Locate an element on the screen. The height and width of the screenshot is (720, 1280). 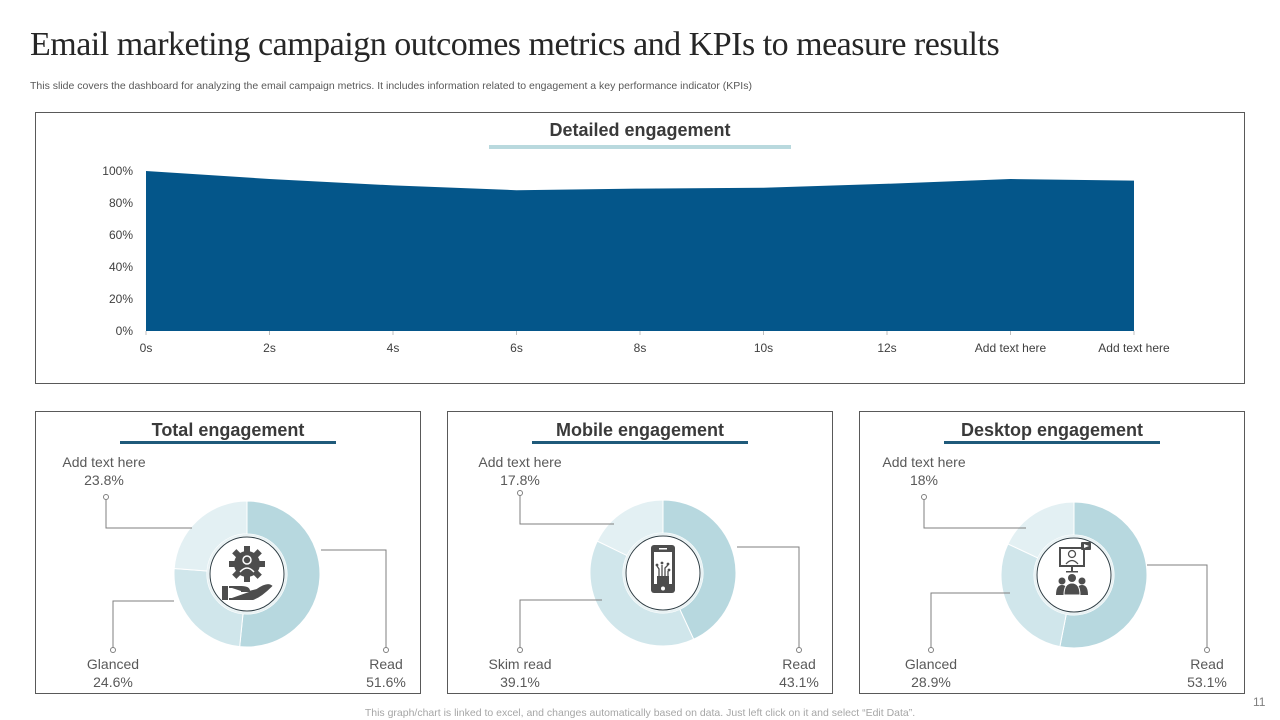
smartphone-icon is located at coordinates (663, 569).